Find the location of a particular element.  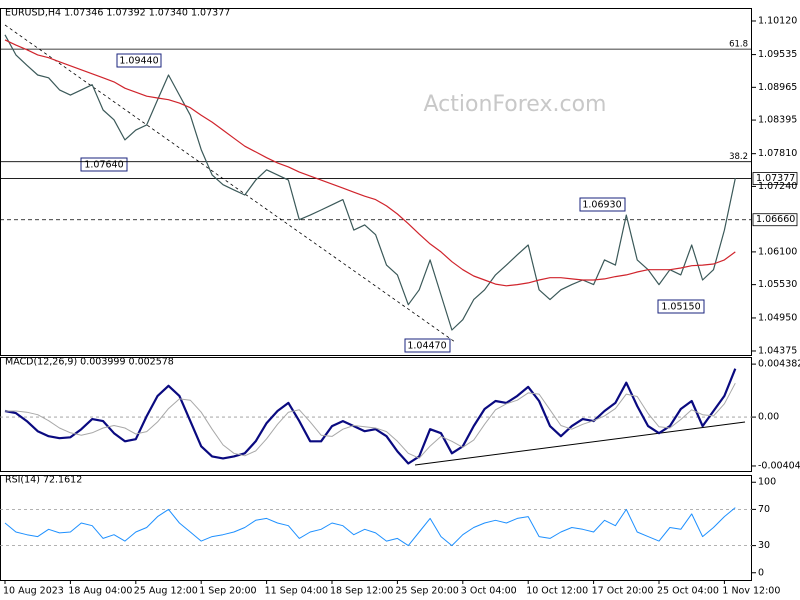

x-tick-label: 25 Aug 12:00 is located at coordinates (166, 591).